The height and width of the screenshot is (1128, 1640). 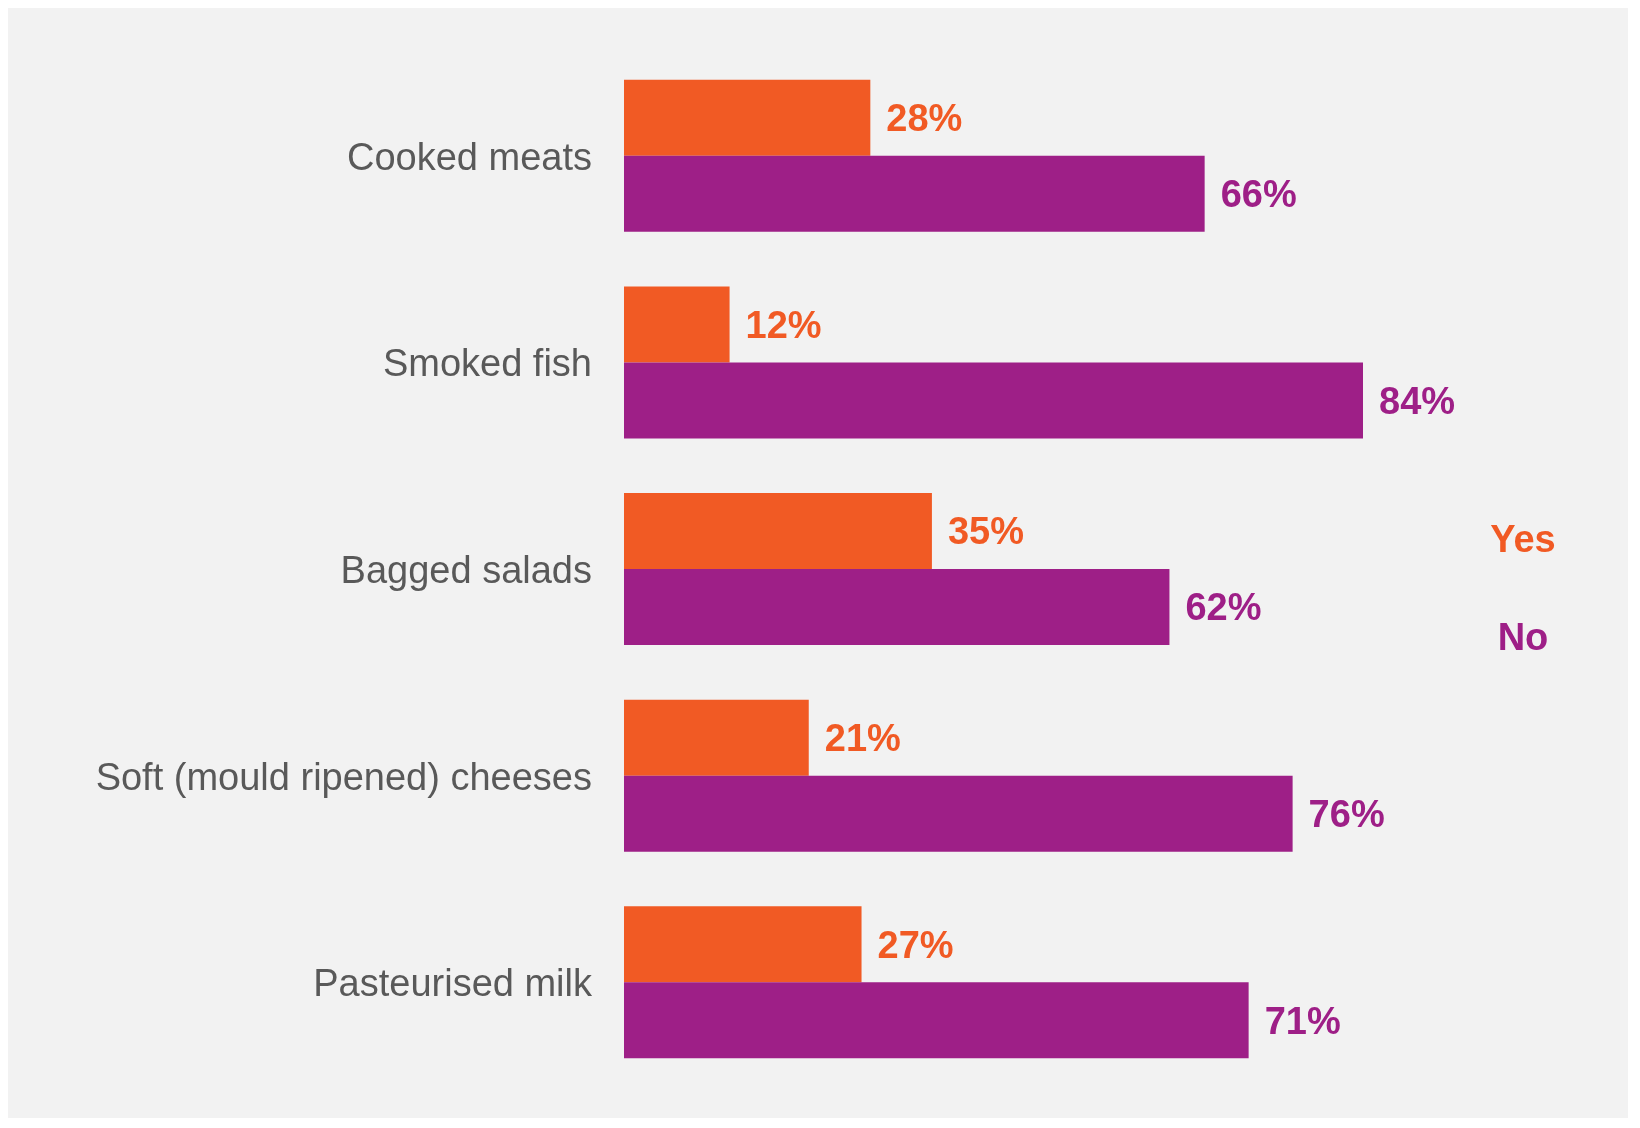 I want to click on data-label: 62%, so click(x=1223, y=607).